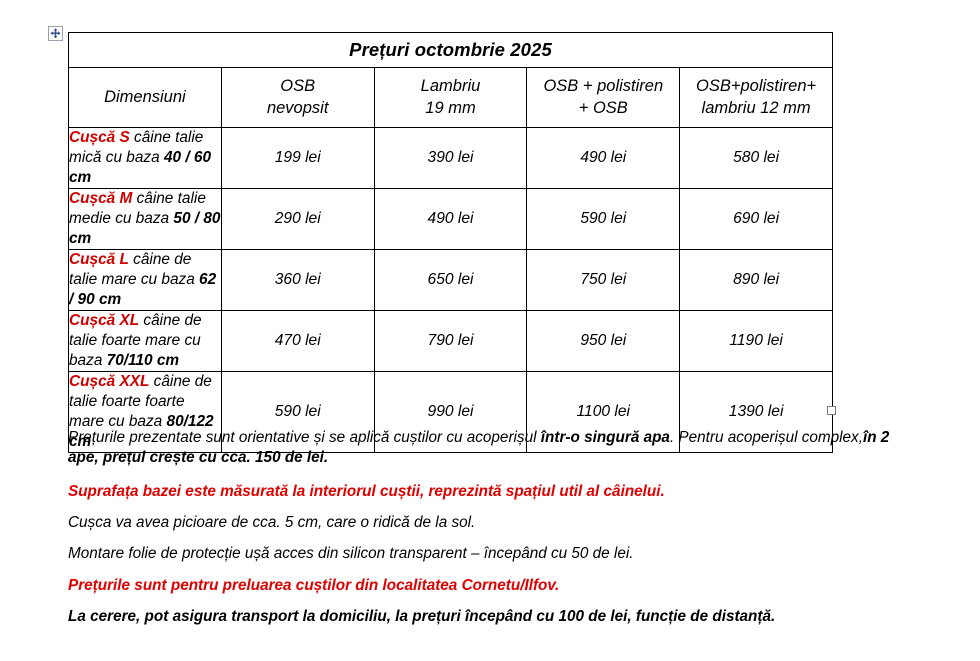 This screenshot has width=980, height=661. I want to click on price-lambriu-19: 790 lei, so click(450, 341).